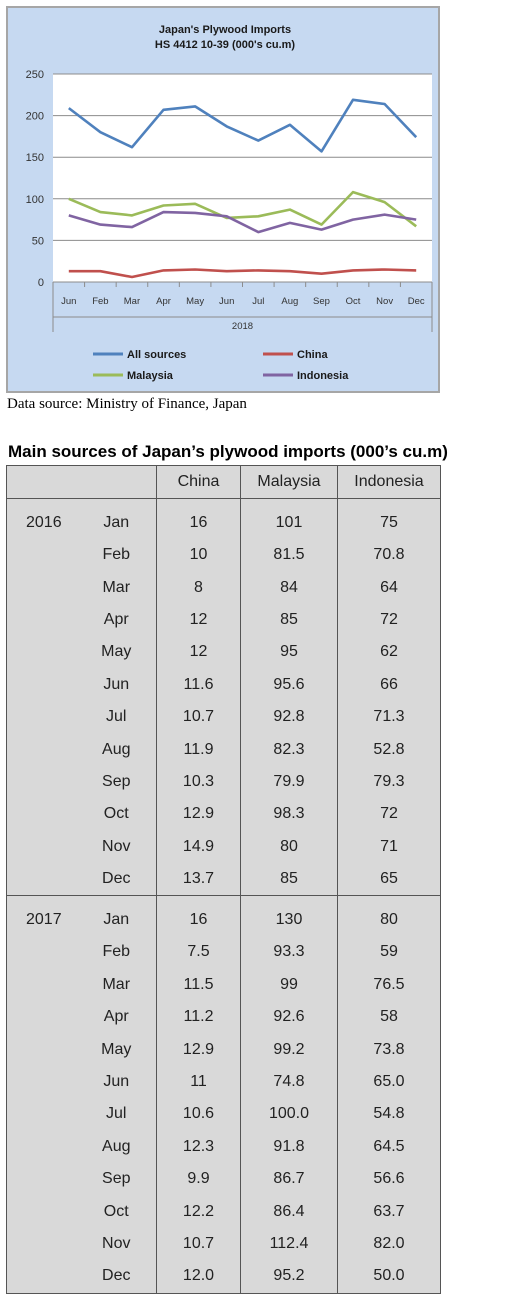  What do you see at coordinates (416, 301) in the screenshot?
I see `x-tick-label: Dec` at bounding box center [416, 301].